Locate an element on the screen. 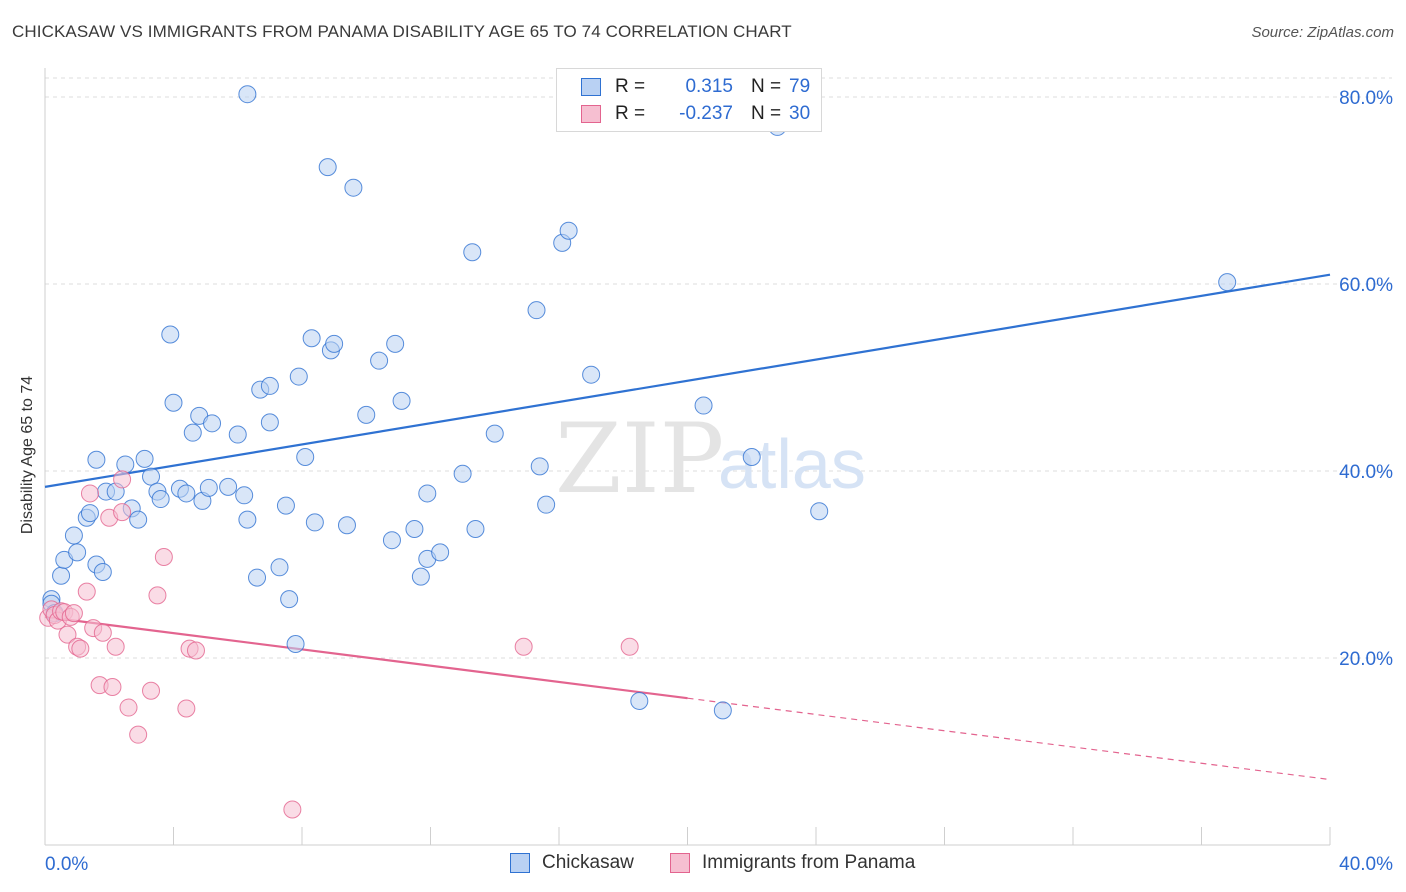 This screenshot has height=892, width=1406. x-tick-label: 40.0% is located at coordinates (1366, 864).